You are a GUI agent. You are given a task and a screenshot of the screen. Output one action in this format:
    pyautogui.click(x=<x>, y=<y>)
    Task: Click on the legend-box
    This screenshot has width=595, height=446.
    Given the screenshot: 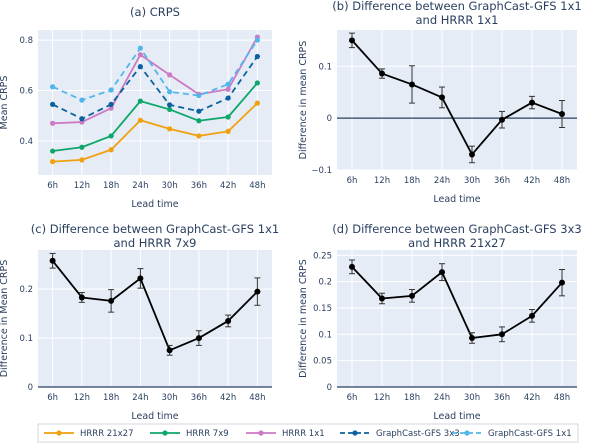 What is the action you would take?
    pyautogui.click(x=308, y=433)
    